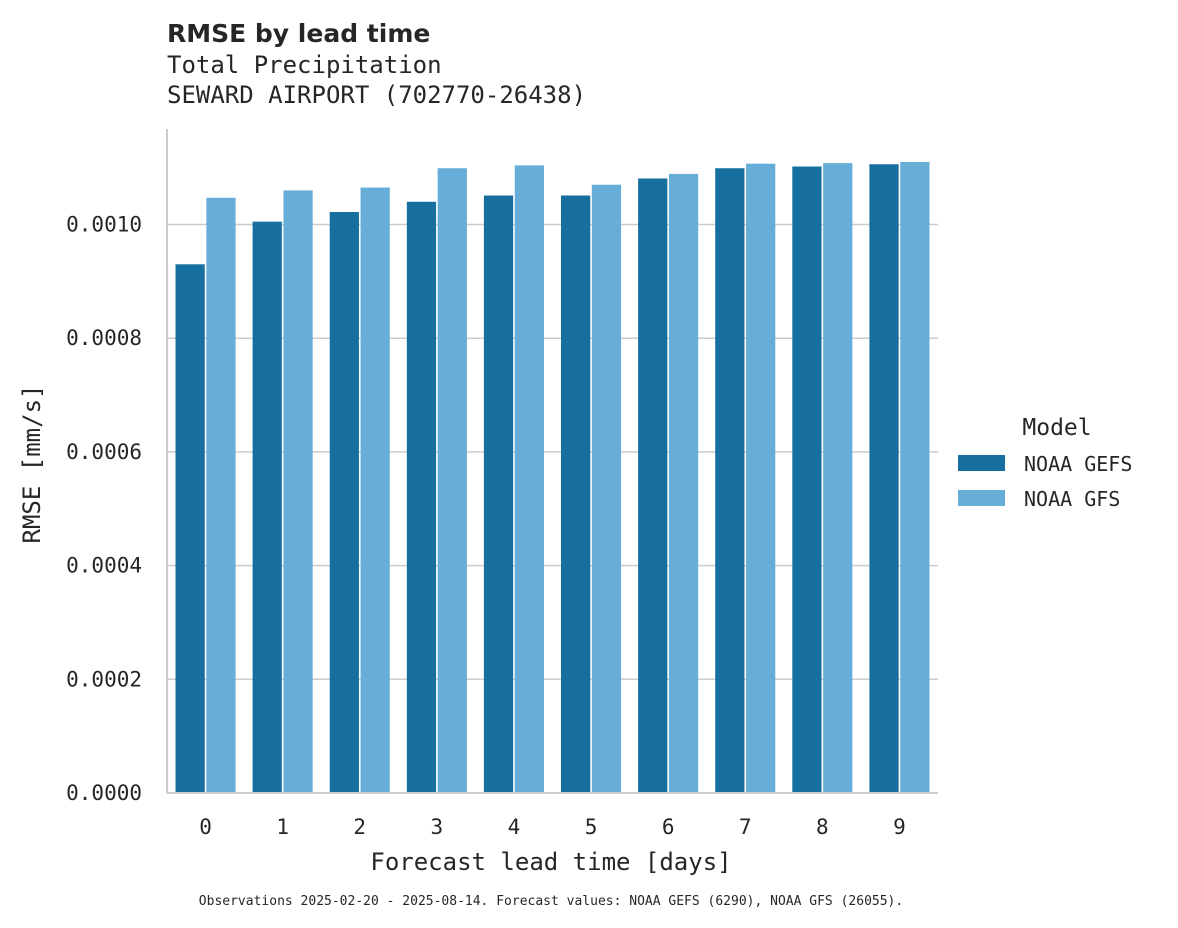 This screenshot has width=1178, height=928. What do you see at coordinates (981, 463) in the screenshot?
I see `legend-swatch-noaa-gefs` at bounding box center [981, 463].